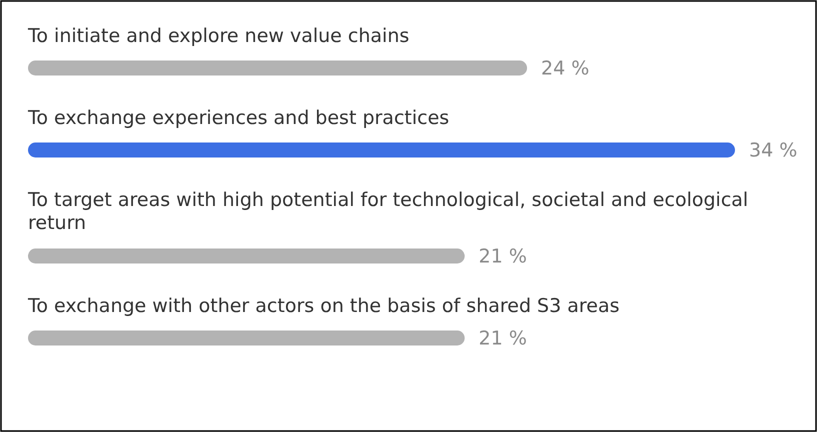 This screenshot has height=432, width=817. I want to click on y-tick-label: To exchange with other actors on the basis of shared S3 areas, so click(323, 306).